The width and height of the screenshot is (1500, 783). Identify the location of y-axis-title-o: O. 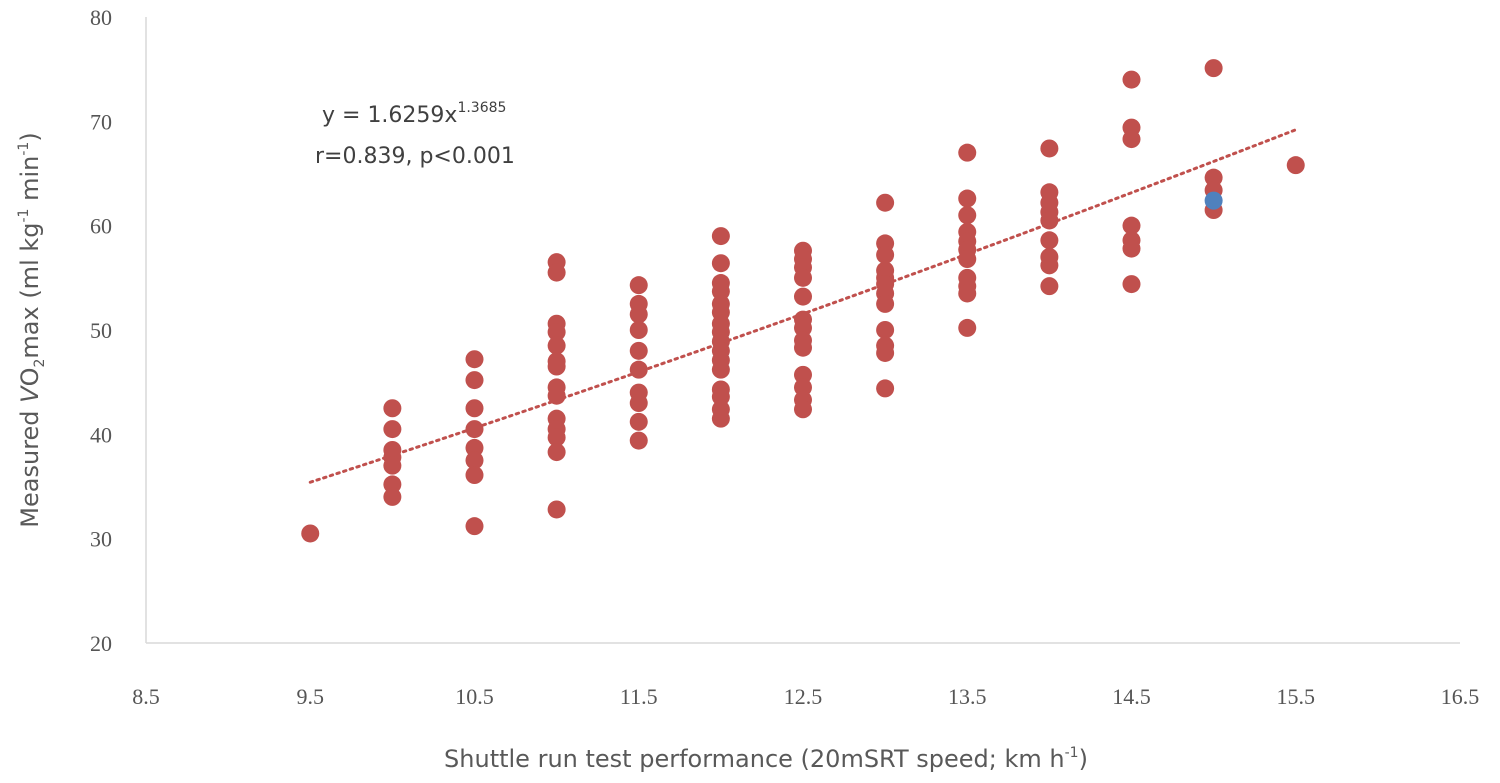
(30, 377).